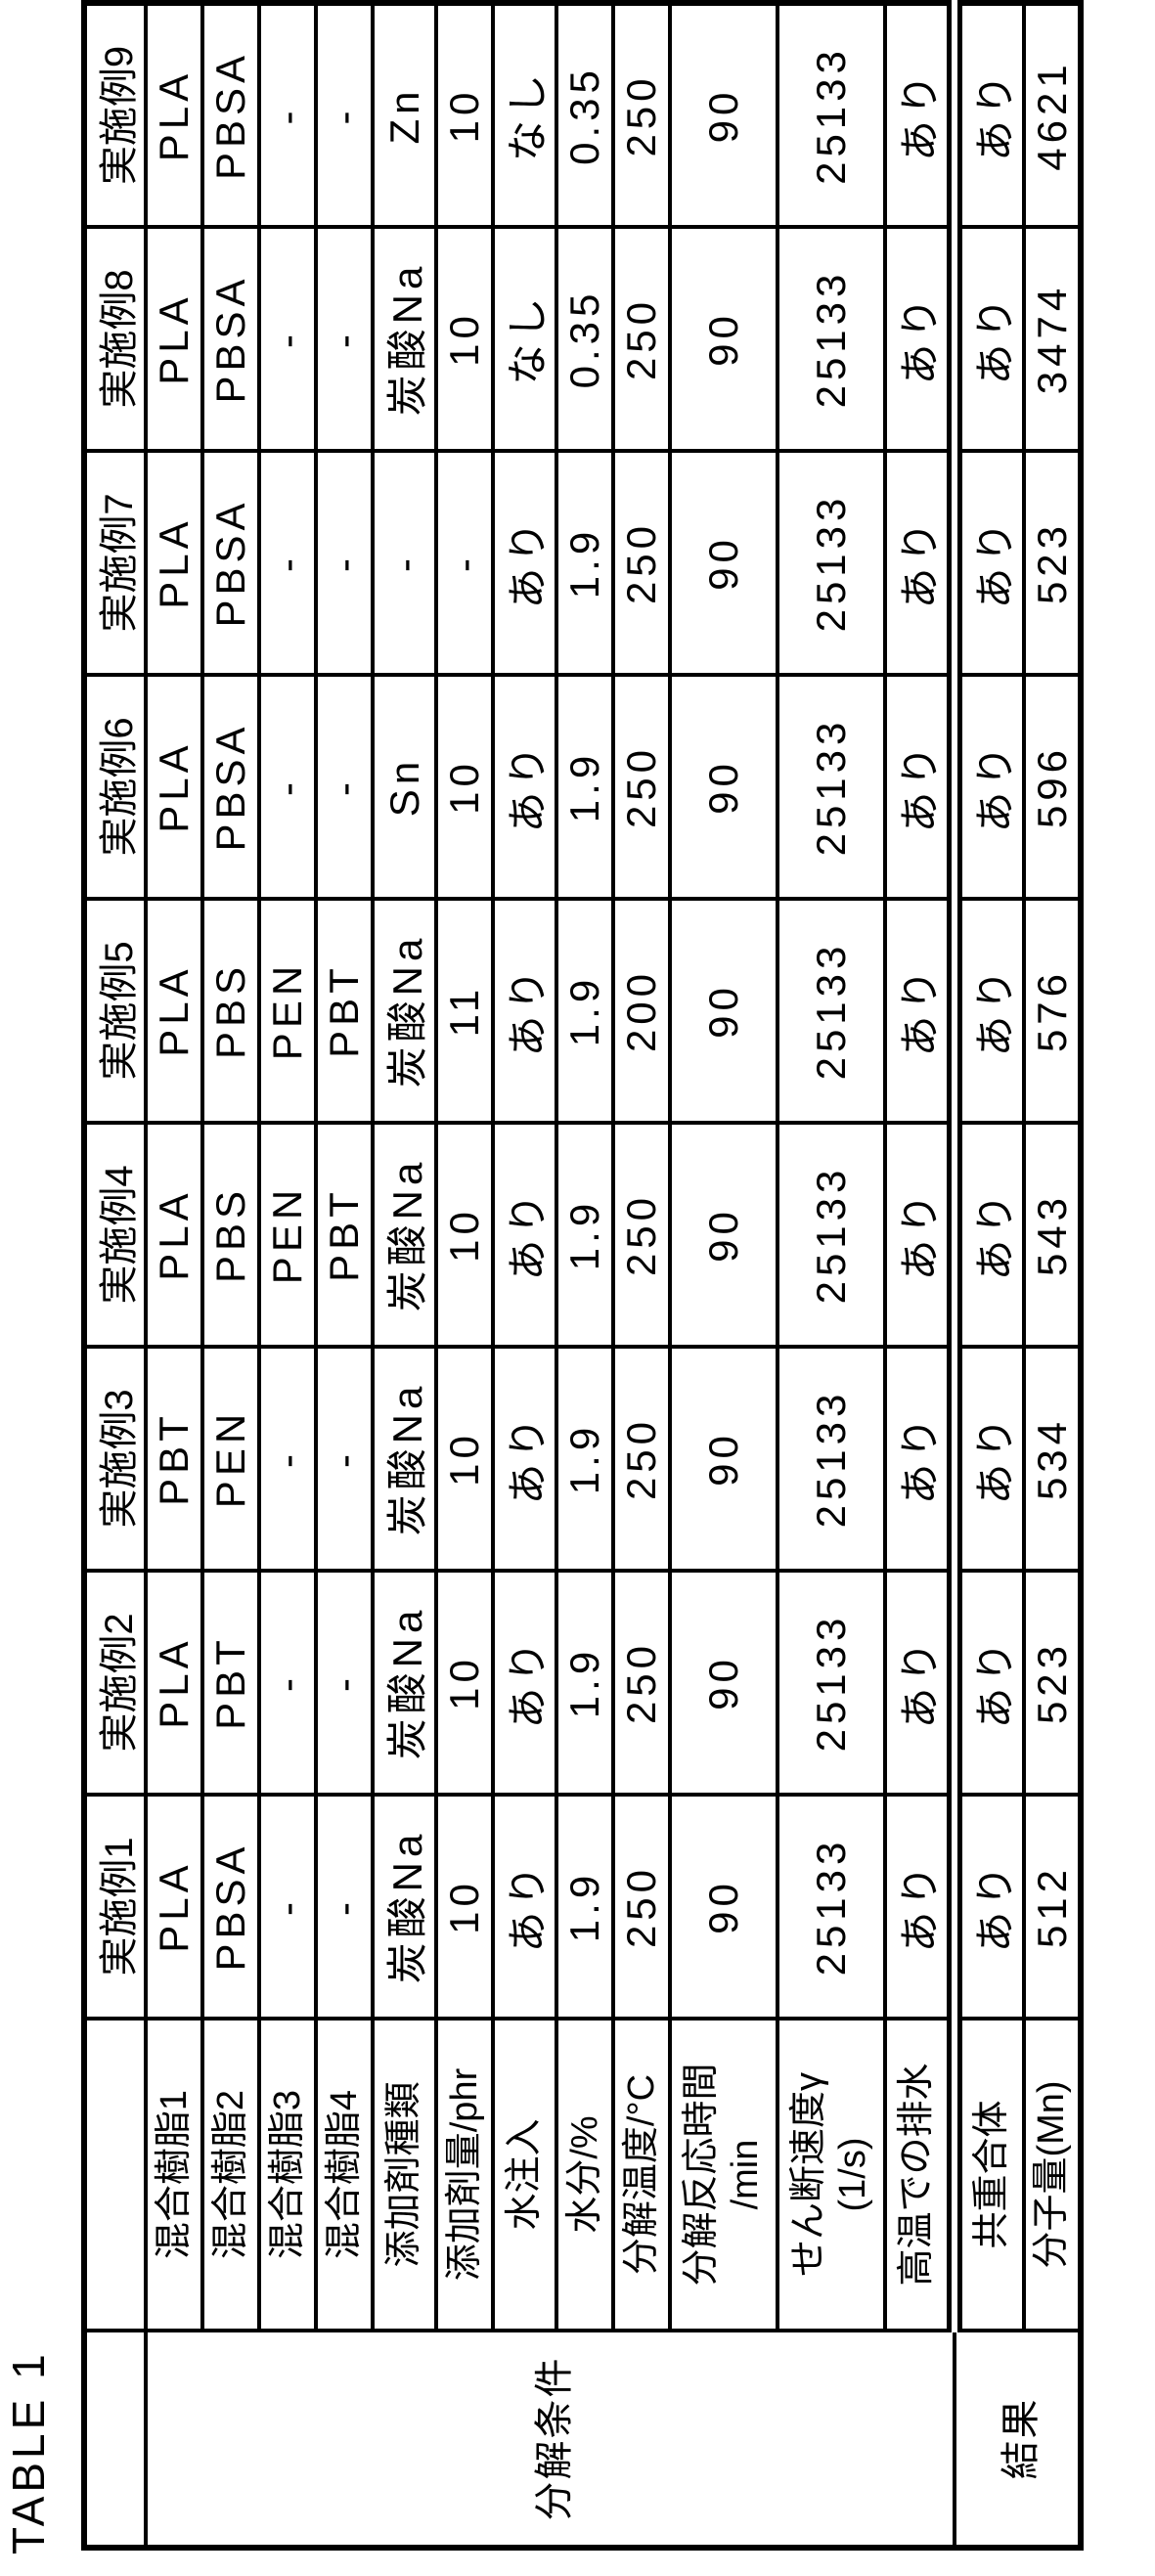 The height and width of the screenshot is (2576, 1155). What do you see at coordinates (115, 1459) in the screenshot?
I see `column-header: 実施例3` at bounding box center [115, 1459].